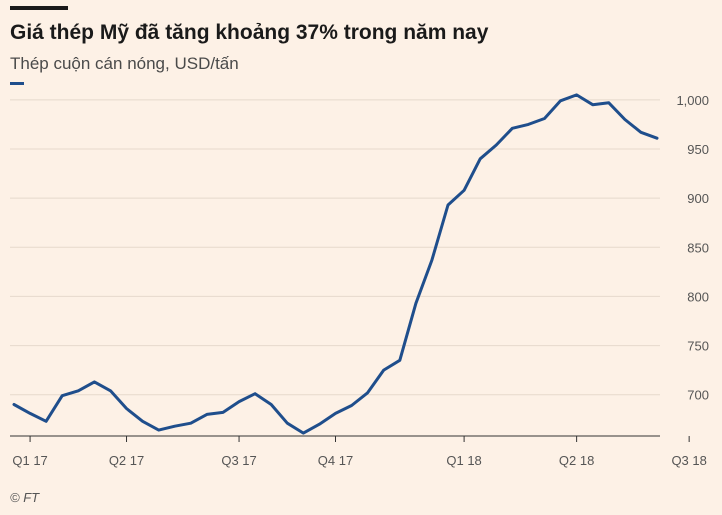 The width and height of the screenshot is (722, 515). What do you see at coordinates (238, 460) in the screenshot?
I see `x-tick-label-2: Q3 17` at bounding box center [238, 460].